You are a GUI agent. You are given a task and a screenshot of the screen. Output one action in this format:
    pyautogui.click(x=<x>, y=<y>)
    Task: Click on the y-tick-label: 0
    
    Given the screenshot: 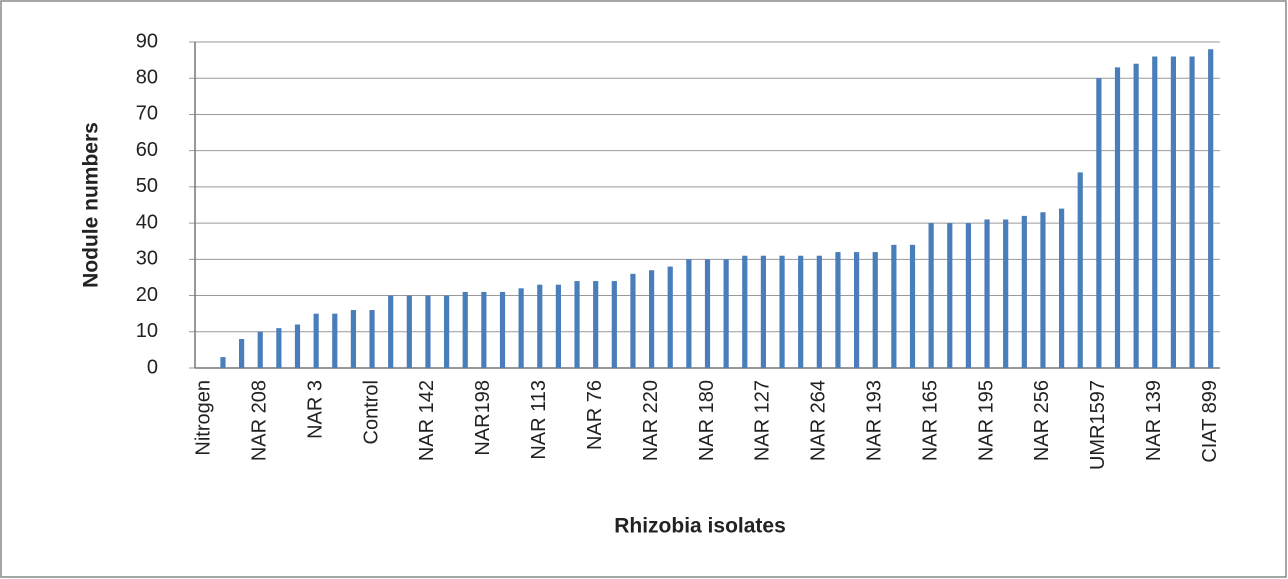 What is the action you would take?
    pyautogui.click(x=152, y=367)
    